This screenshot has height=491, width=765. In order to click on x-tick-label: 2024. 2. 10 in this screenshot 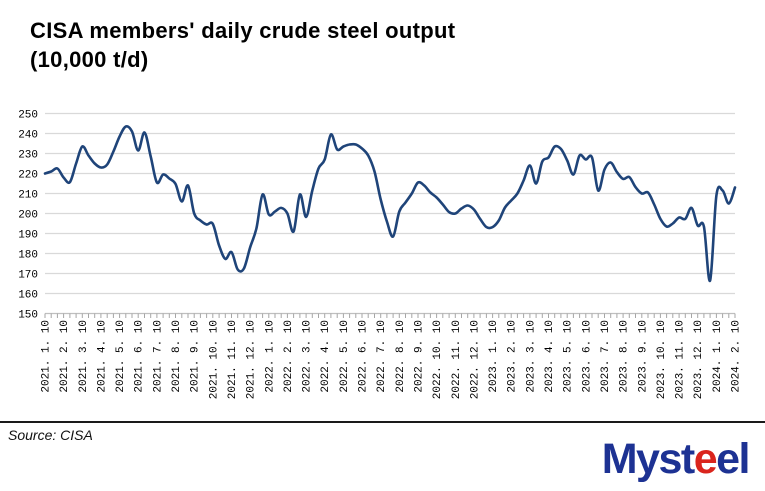, I will do `click(737, 356)`.